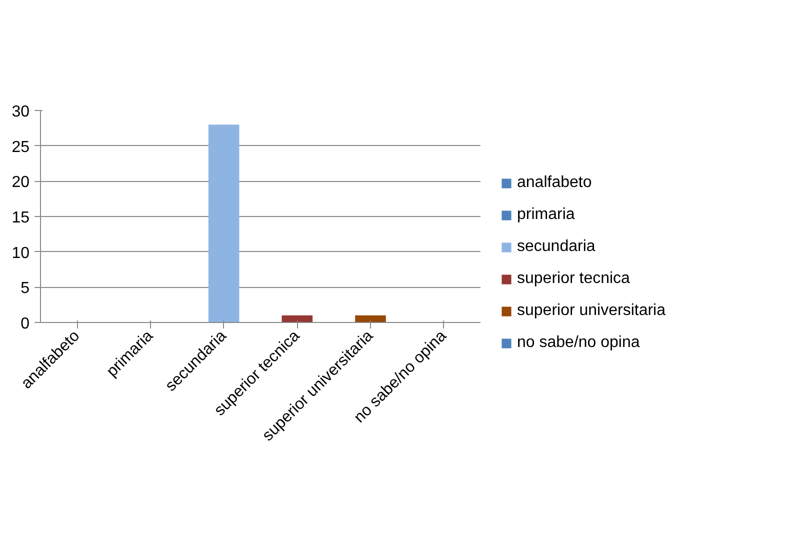  I want to click on y-tick-label: 5, so click(25, 289).